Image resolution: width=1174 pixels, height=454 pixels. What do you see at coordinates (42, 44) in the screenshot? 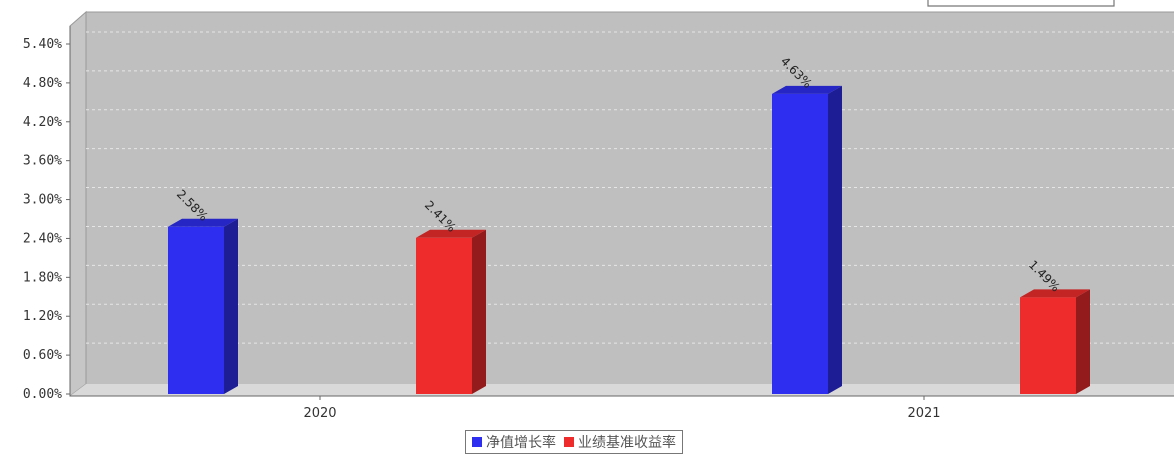
I see `y-tick-label: 5.40%` at bounding box center [42, 44].